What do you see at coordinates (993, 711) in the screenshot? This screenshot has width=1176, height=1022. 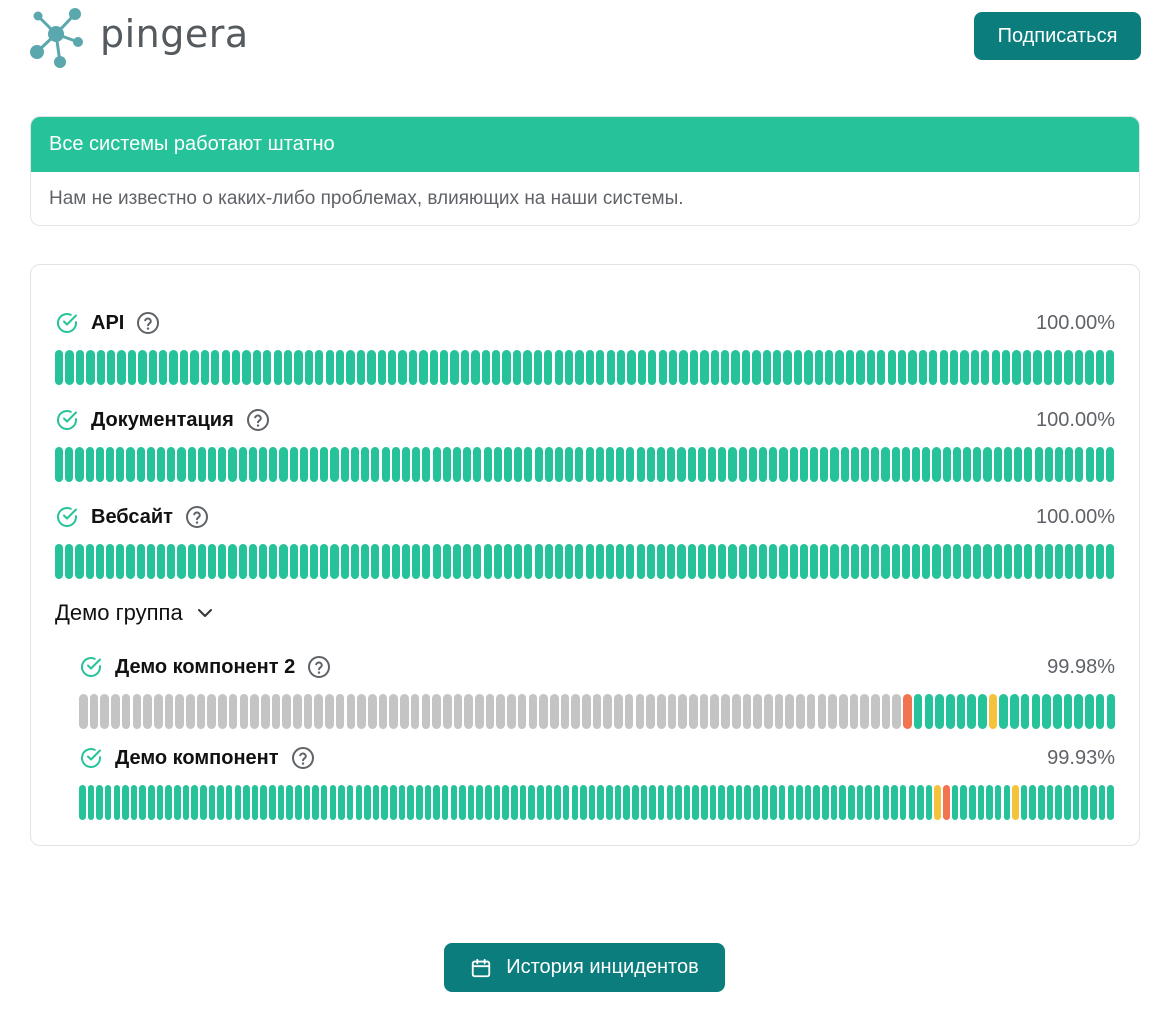 I see `uptime-bar-warning` at bounding box center [993, 711].